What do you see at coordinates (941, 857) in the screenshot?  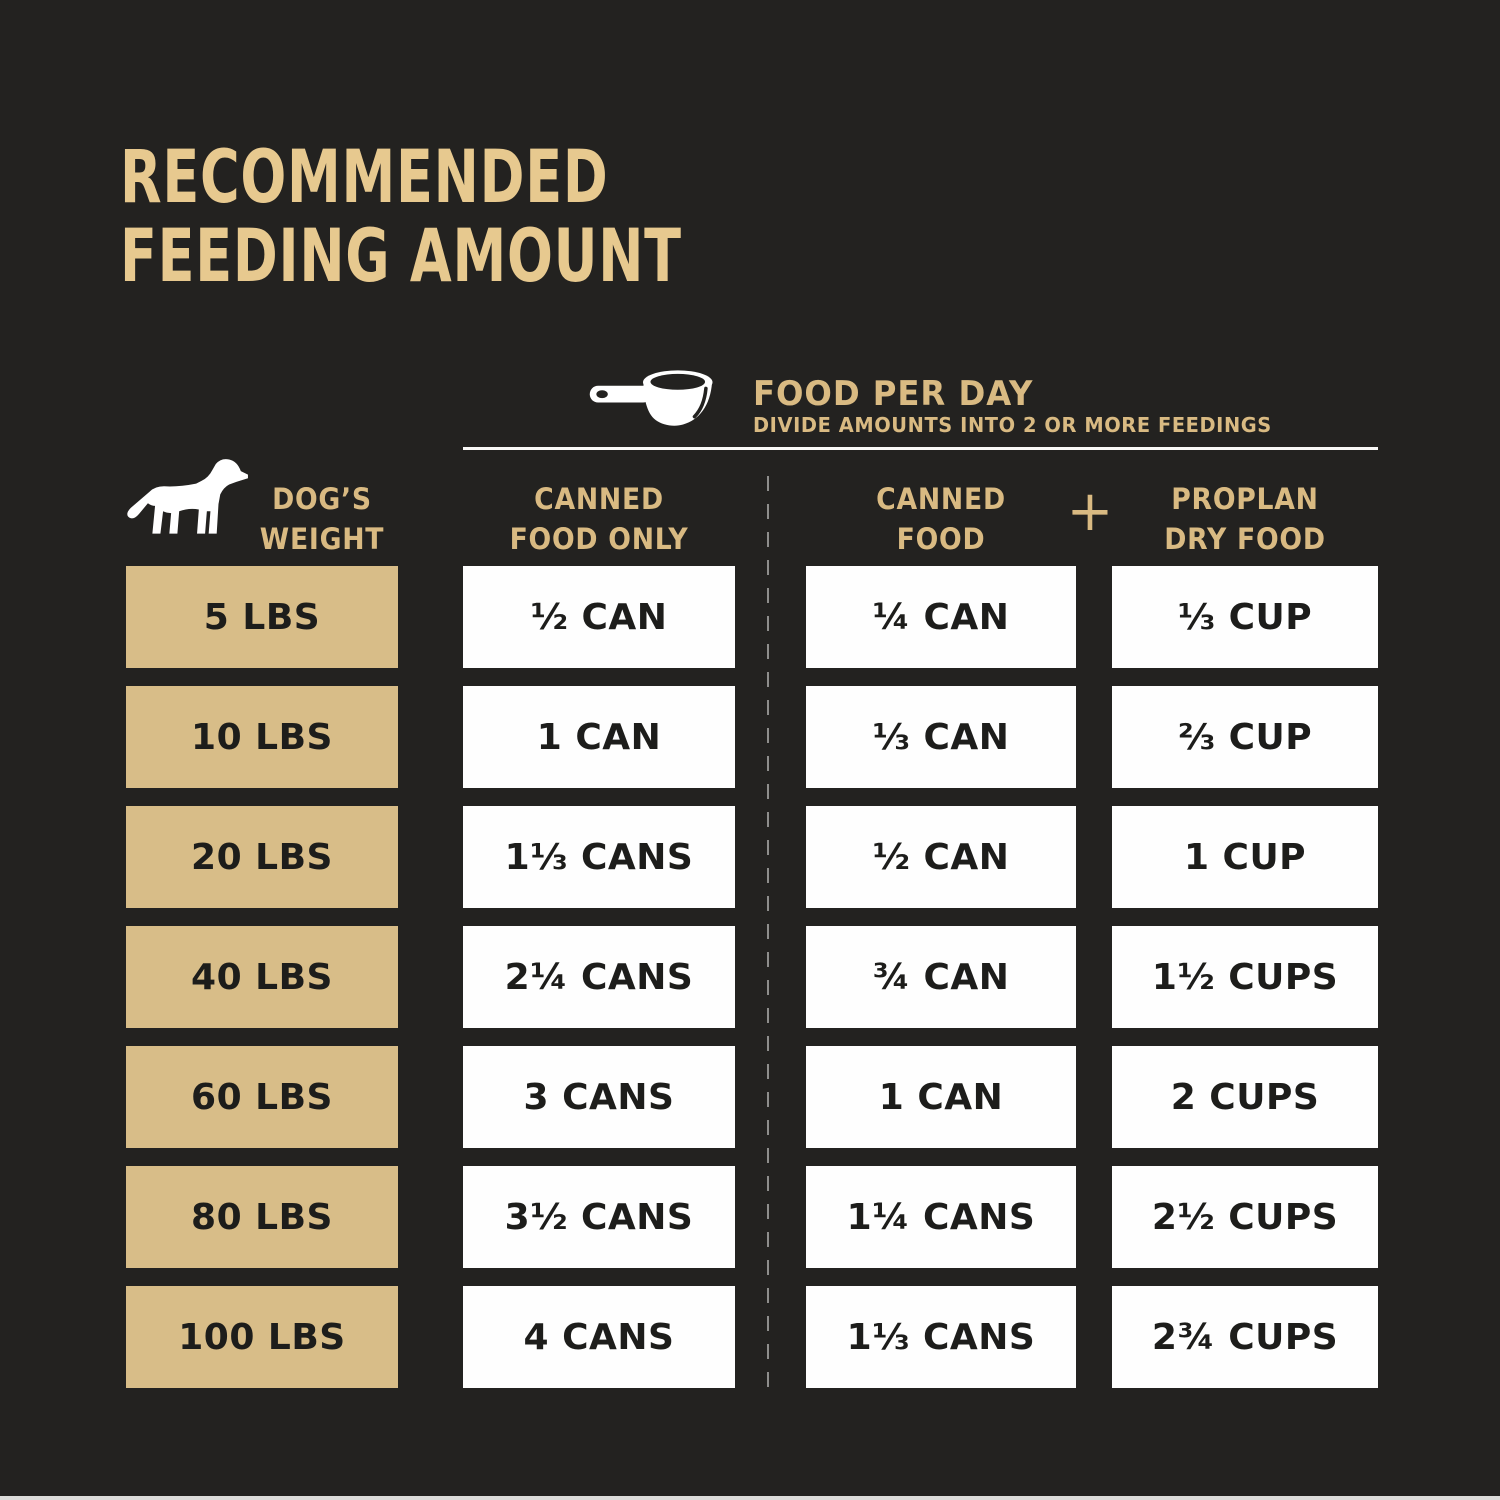 I see `canned-cell: ½ CAN` at bounding box center [941, 857].